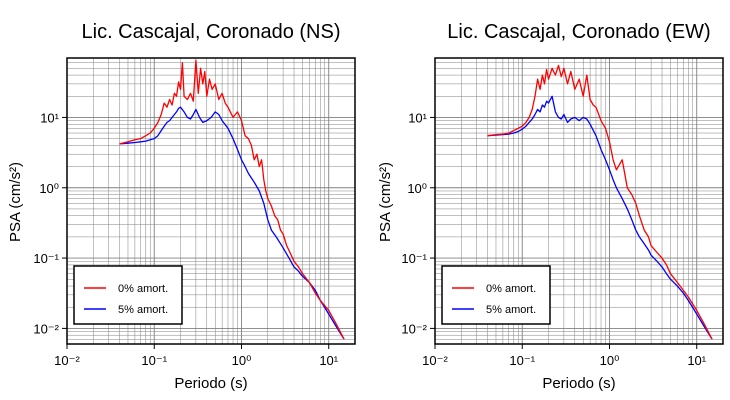  I want to click on chart-title: Lic. Cascajal, Coronado (EW), so click(578, 32).